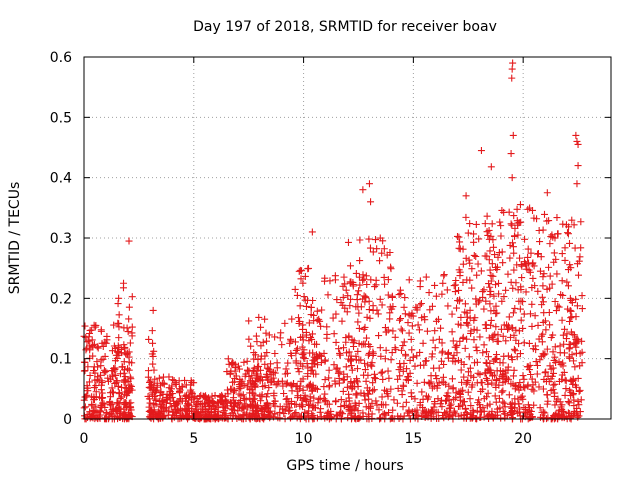 This screenshot has height=480, width=640. I want to click on x-tick-label: 10, so click(304, 439).